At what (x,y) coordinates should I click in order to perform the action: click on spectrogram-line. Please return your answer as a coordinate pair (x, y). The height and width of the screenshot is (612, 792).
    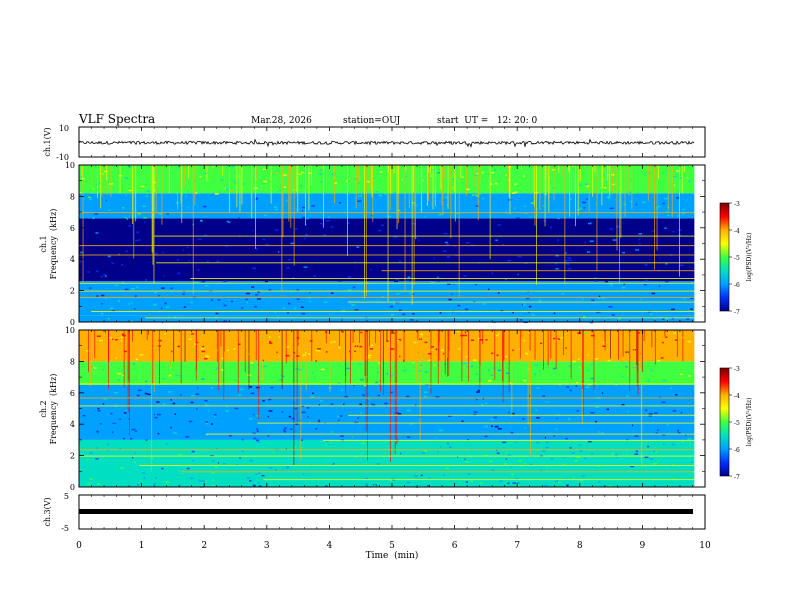
    Looking at the image, I should click on (387, 255).